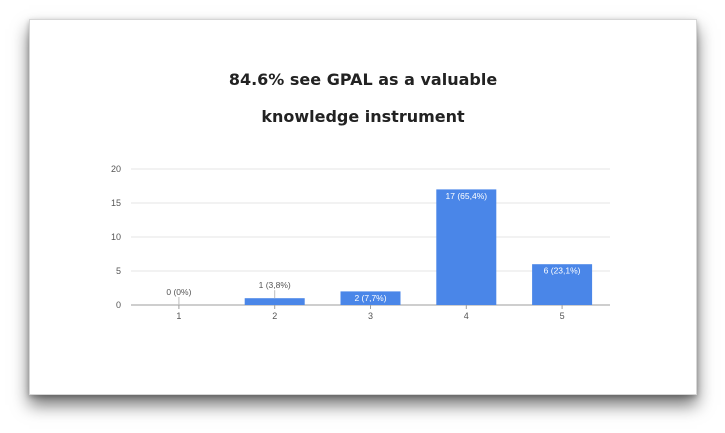 The height and width of the screenshot is (433, 725). I want to click on y-tick-label-15: 15, so click(116, 203).